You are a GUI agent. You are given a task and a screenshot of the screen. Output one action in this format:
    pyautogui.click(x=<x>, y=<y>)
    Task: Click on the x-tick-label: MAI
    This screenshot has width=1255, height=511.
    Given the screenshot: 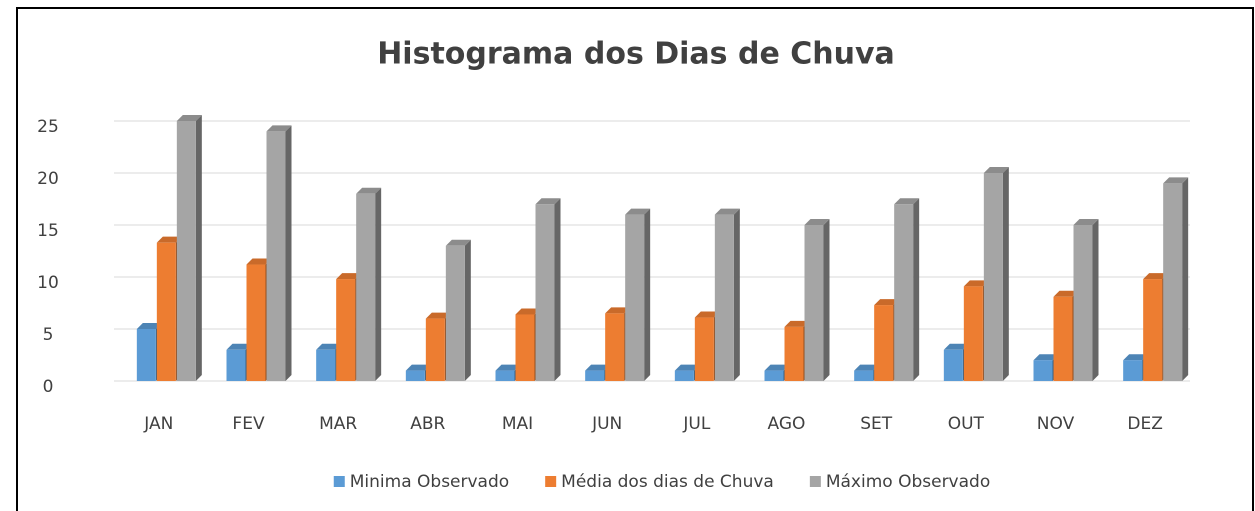 What is the action you would take?
    pyautogui.click(x=517, y=424)
    